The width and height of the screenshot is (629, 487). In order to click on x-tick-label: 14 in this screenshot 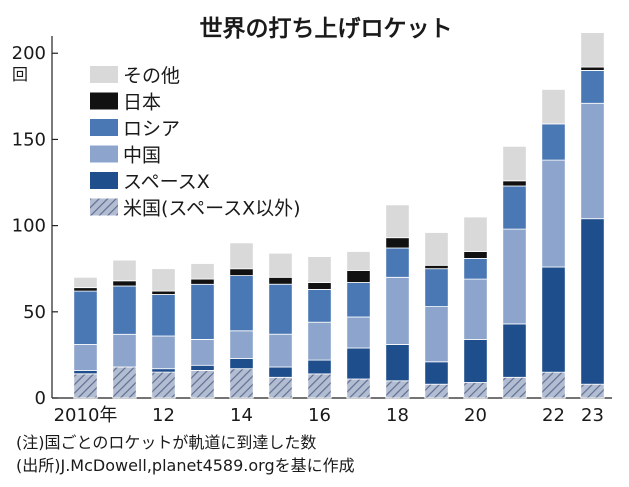, I will do `click(241, 415)`.